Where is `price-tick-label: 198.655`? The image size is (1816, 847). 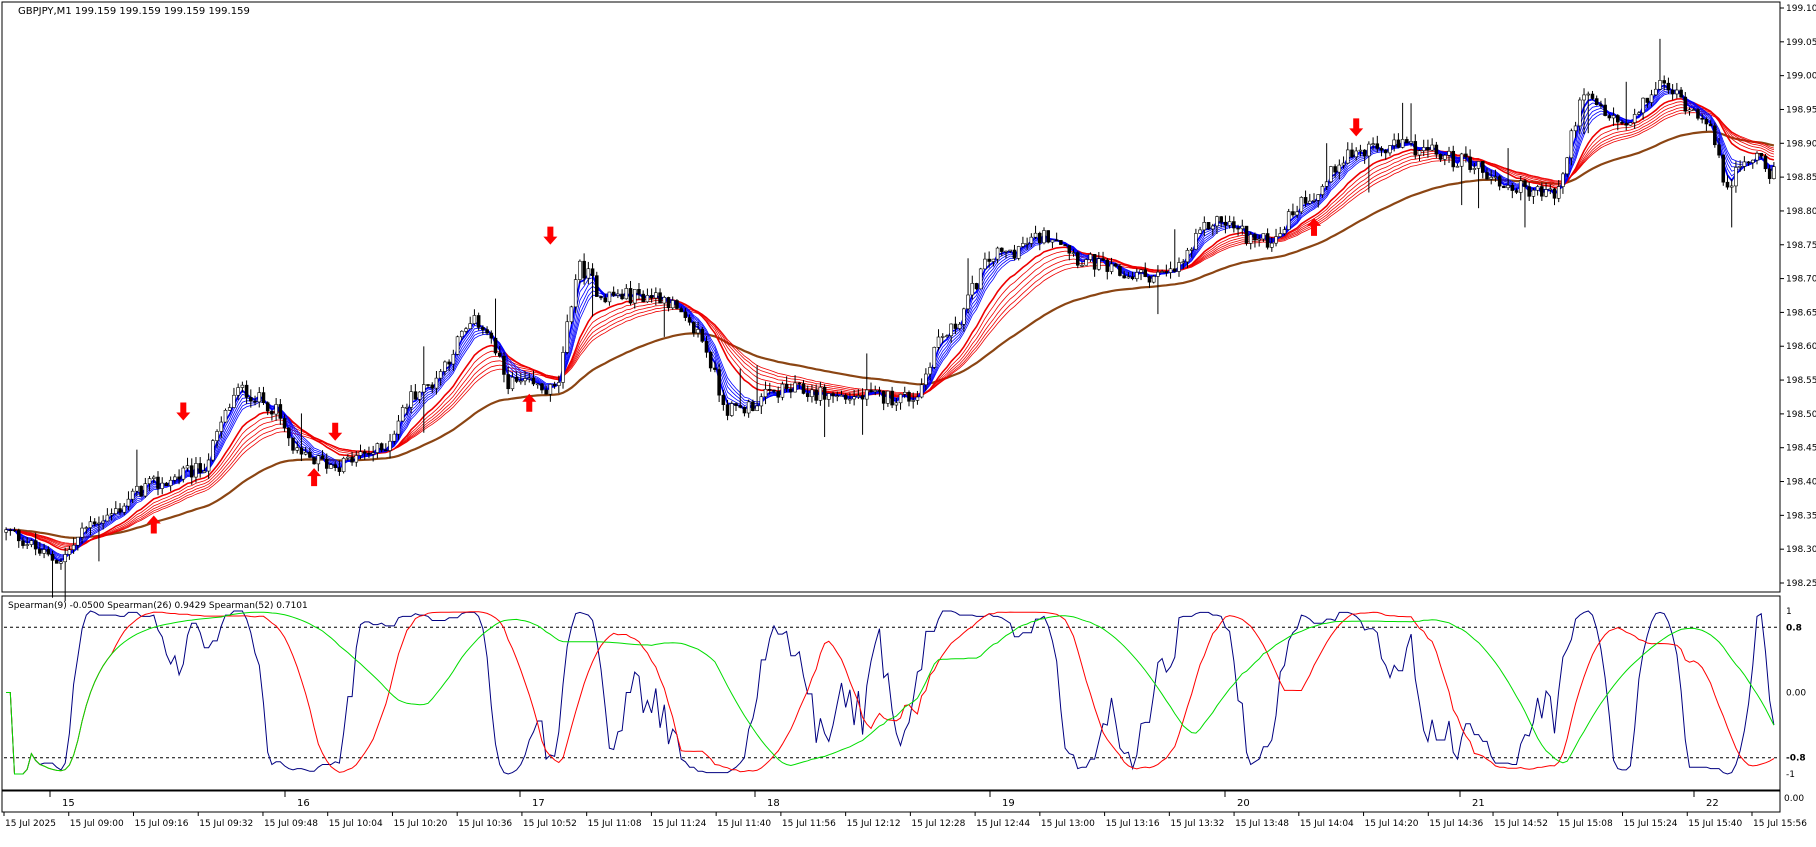
price-tick-label: 198.655 is located at coordinates (1801, 313).